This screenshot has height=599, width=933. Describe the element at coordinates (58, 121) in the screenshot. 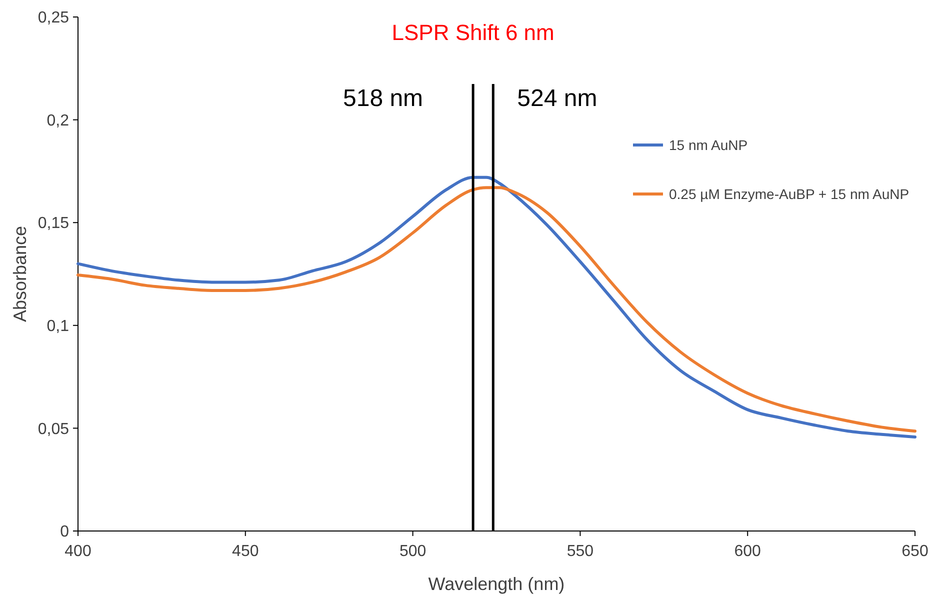

I see `y-tick-label: 0,2` at that location.